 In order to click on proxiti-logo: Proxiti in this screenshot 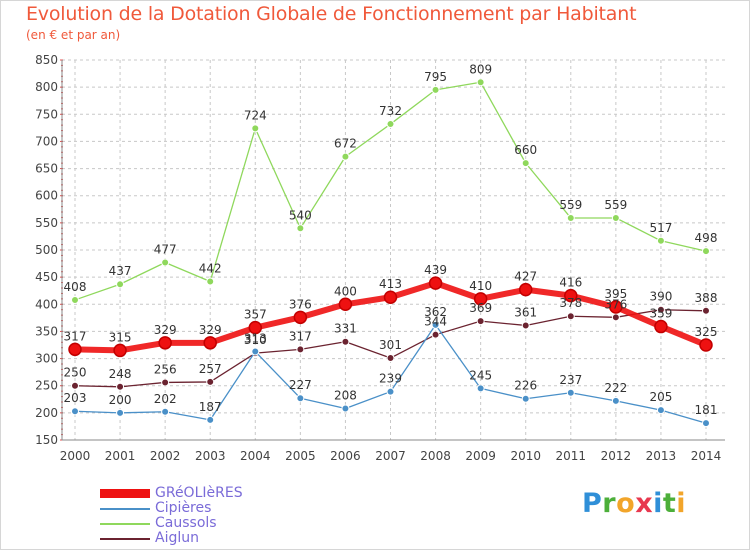, I will do `click(634, 503)`.